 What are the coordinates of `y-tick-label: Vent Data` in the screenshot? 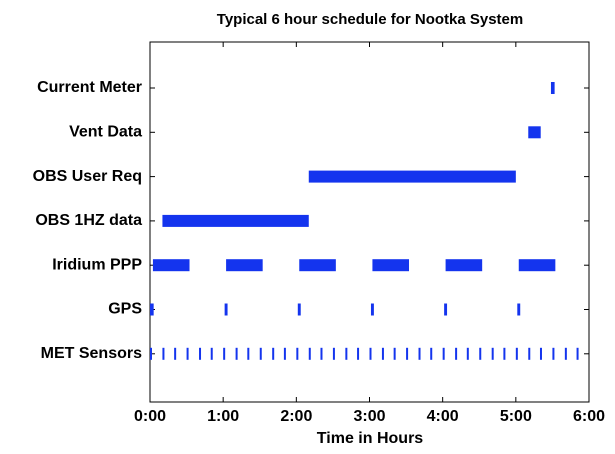 It's located at (105, 132).